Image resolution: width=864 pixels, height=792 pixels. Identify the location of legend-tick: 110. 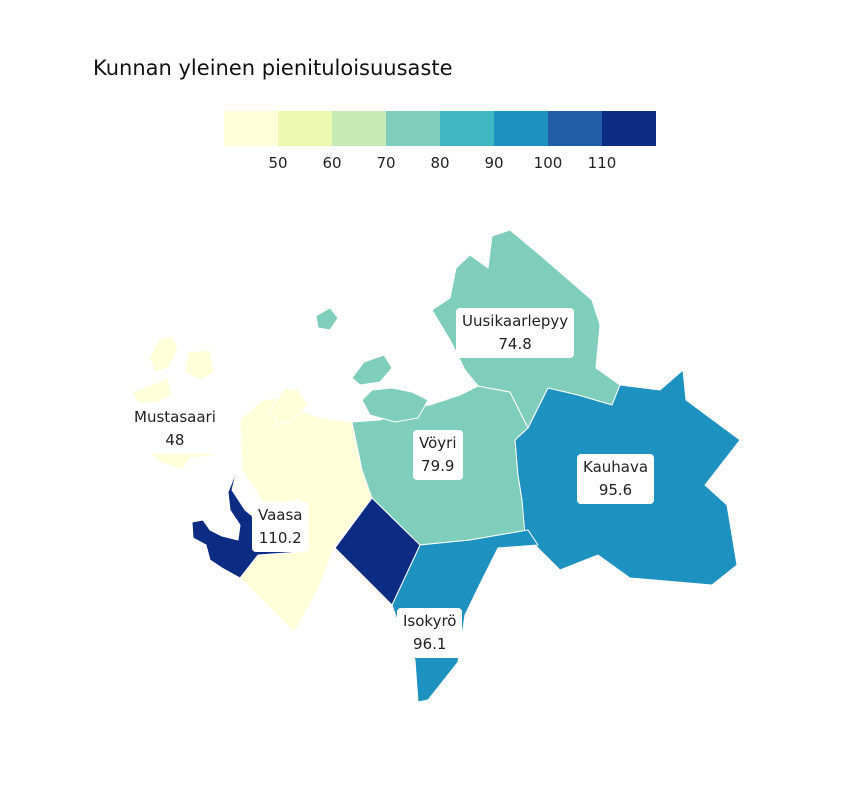
(602, 163).